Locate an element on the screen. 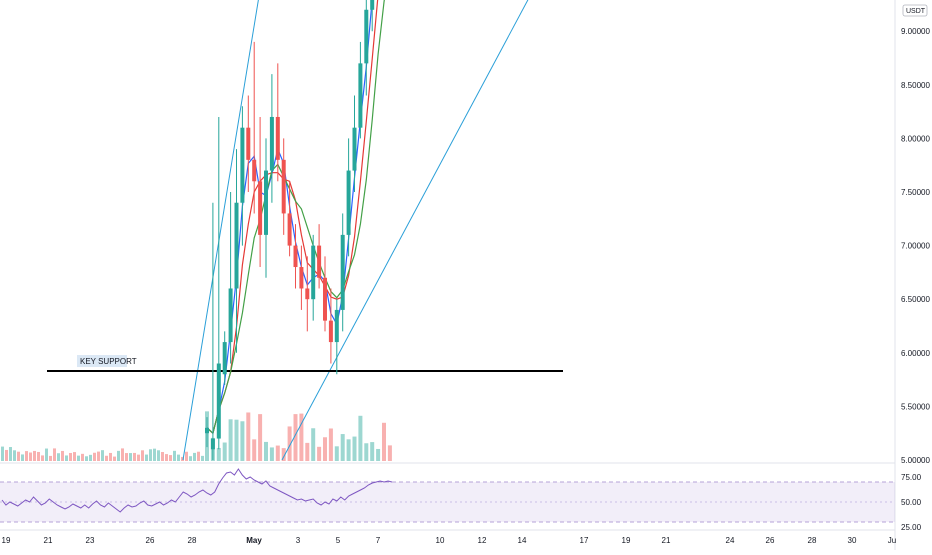 The height and width of the screenshot is (555, 932). time-tick-label: 23 is located at coordinates (90, 540).